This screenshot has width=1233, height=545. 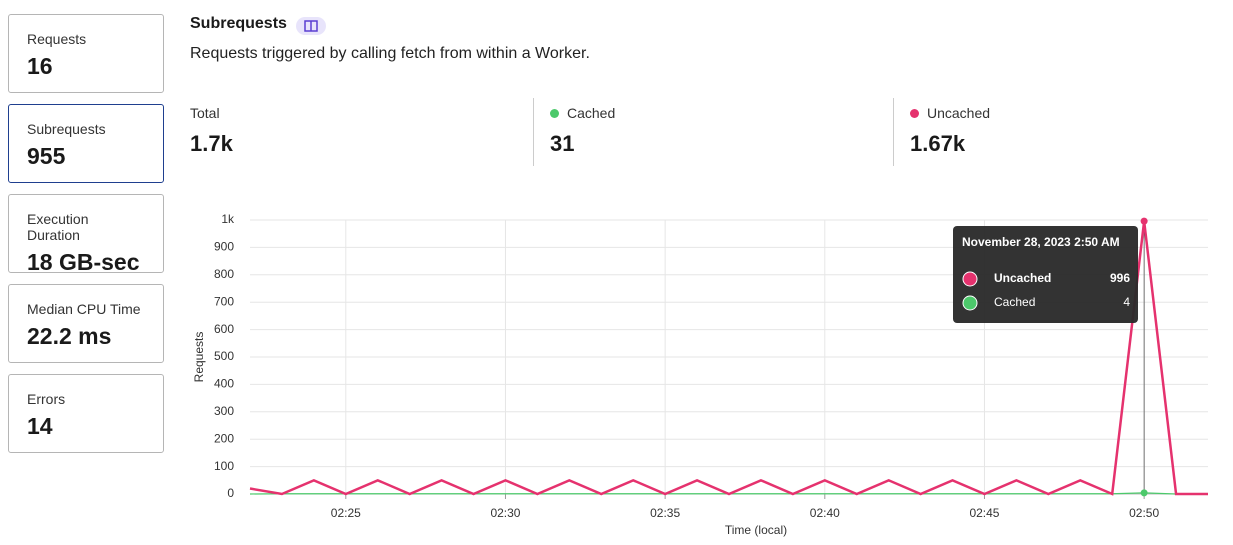 I want to click on metric-value: 955, so click(x=46, y=156).